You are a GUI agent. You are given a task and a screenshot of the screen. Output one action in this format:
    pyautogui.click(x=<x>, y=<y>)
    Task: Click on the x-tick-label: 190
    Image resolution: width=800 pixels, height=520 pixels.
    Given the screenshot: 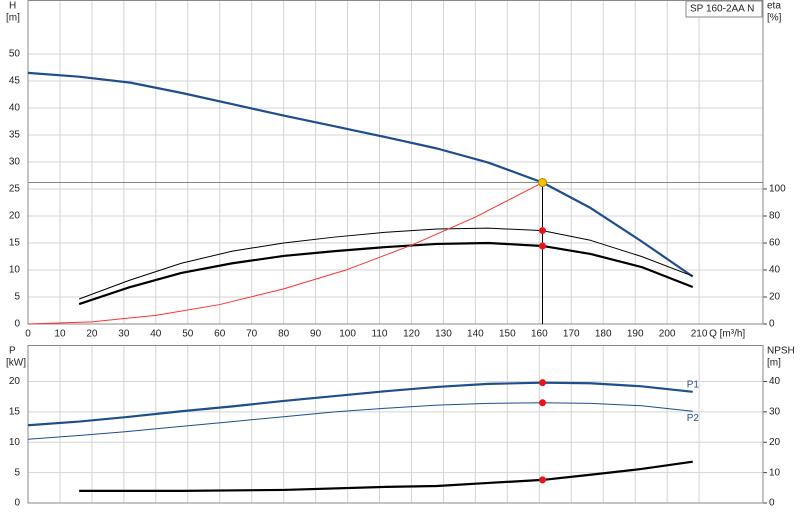 What is the action you would take?
    pyautogui.click(x=635, y=334)
    